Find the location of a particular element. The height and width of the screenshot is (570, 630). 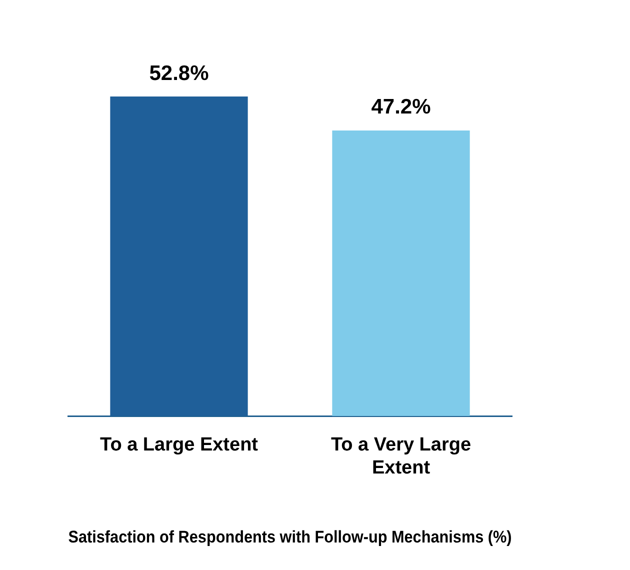

x-tick-label: To a Large Extent is located at coordinates (179, 445).